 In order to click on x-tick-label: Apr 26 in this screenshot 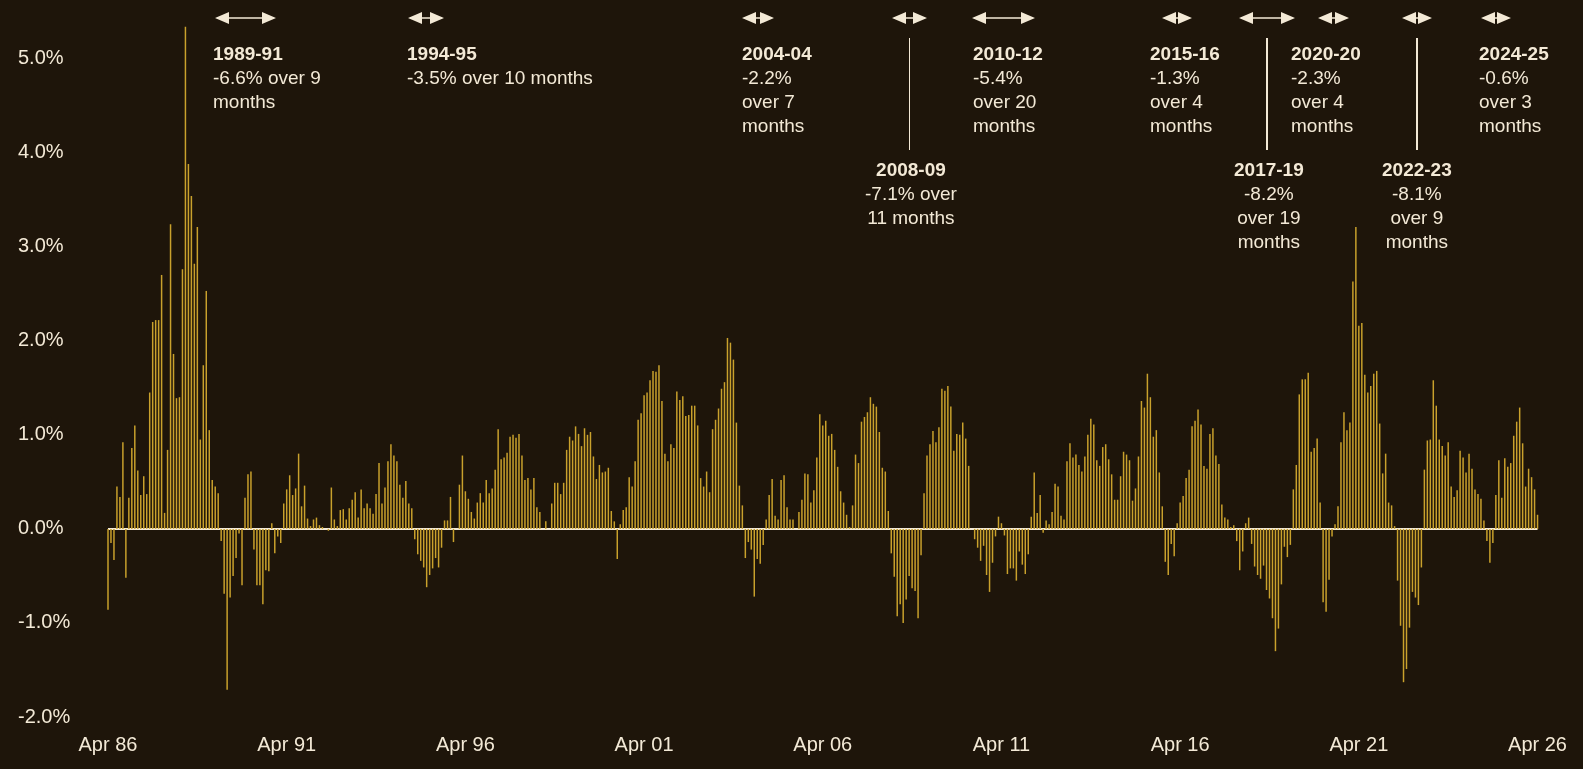, I will do `click(1538, 743)`.